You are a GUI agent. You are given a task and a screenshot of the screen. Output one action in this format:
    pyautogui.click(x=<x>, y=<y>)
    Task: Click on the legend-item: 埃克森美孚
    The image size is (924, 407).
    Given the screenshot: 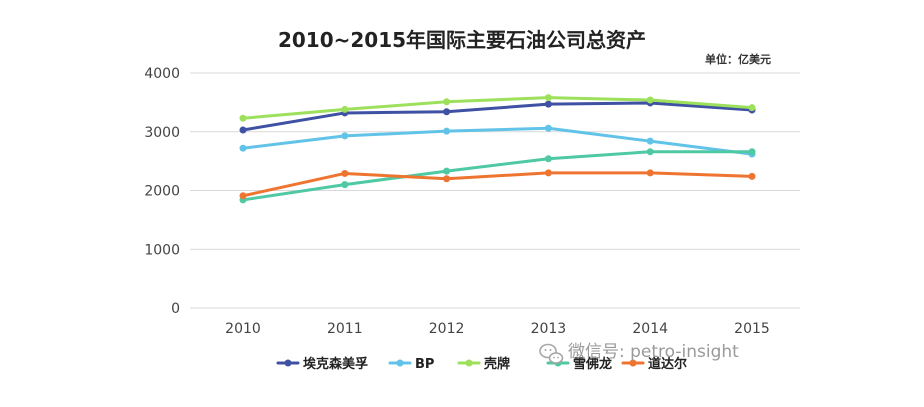 What is the action you would take?
    pyautogui.click(x=322, y=364)
    